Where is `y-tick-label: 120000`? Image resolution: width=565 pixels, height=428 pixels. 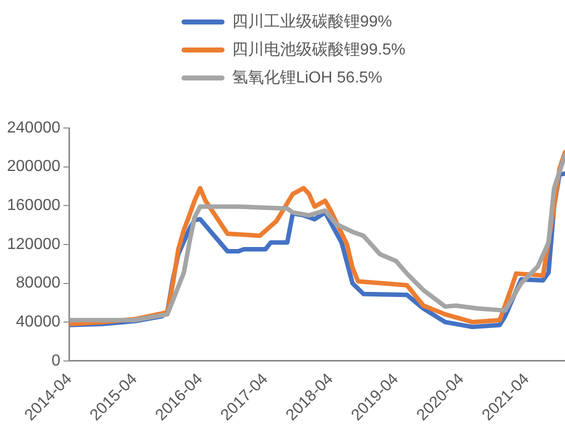 y-tick-label: 120000 is located at coordinates (33, 244).